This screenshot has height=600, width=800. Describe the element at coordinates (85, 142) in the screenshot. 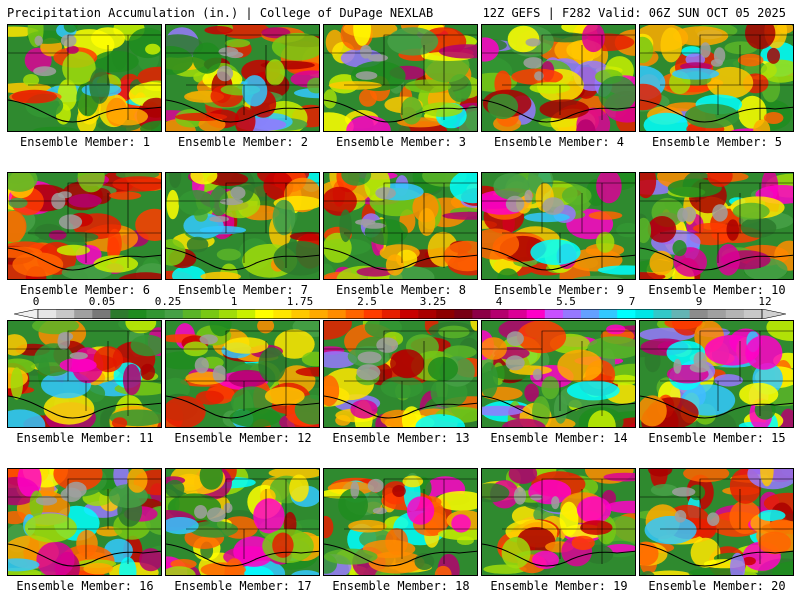

I see `ensemble-member-label: Ensemble Member: 1` at that location.